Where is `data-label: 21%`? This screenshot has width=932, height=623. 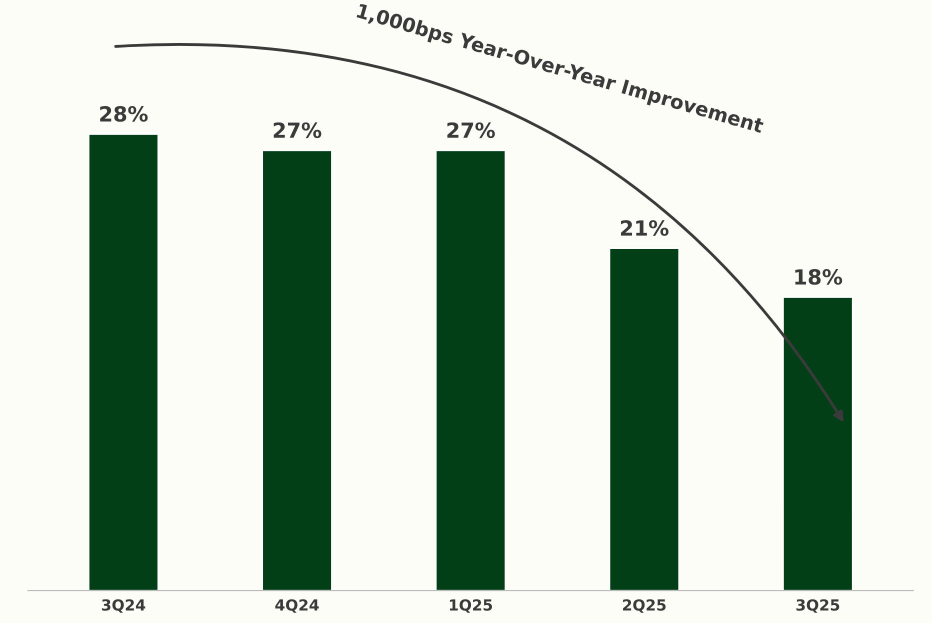
data-label: 21% is located at coordinates (644, 228).